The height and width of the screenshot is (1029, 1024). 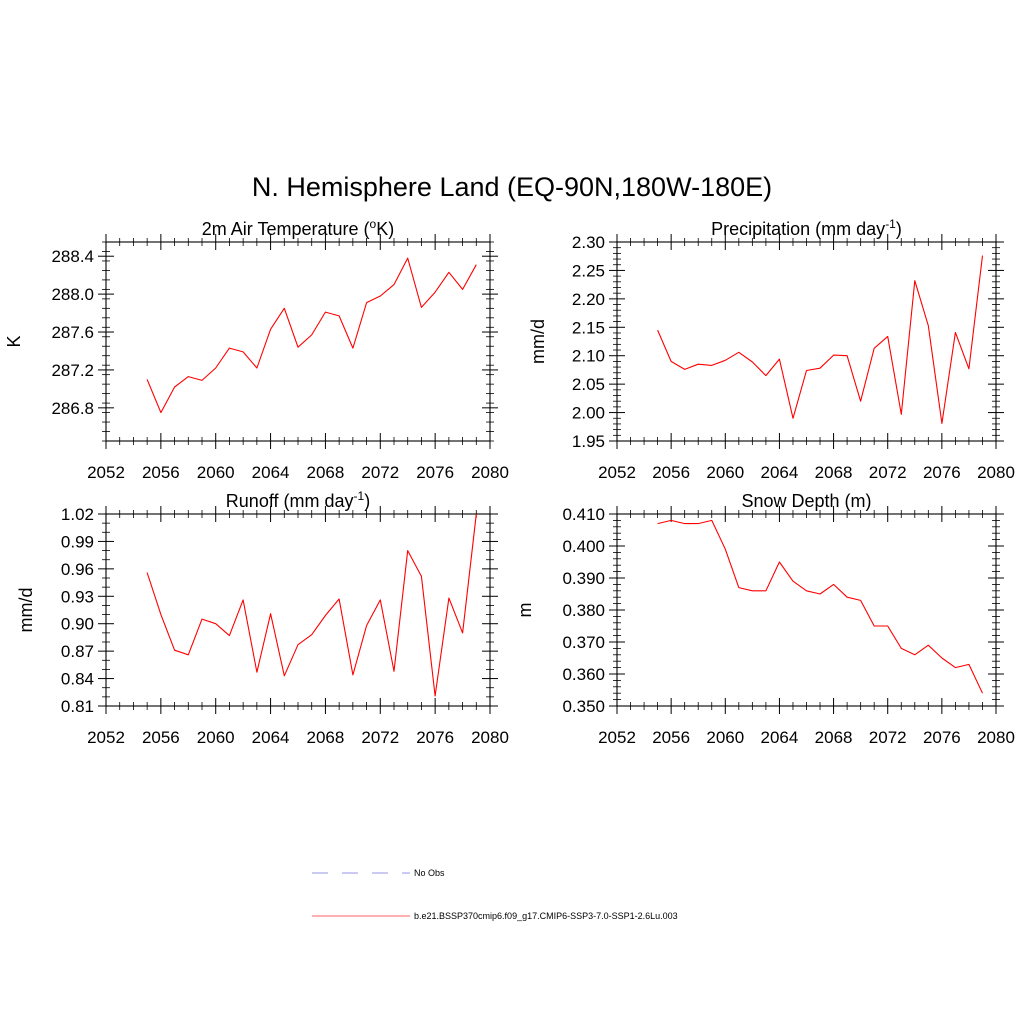 I want to click on panel-title-text: Precipitation (mm day, so click(x=798, y=229).